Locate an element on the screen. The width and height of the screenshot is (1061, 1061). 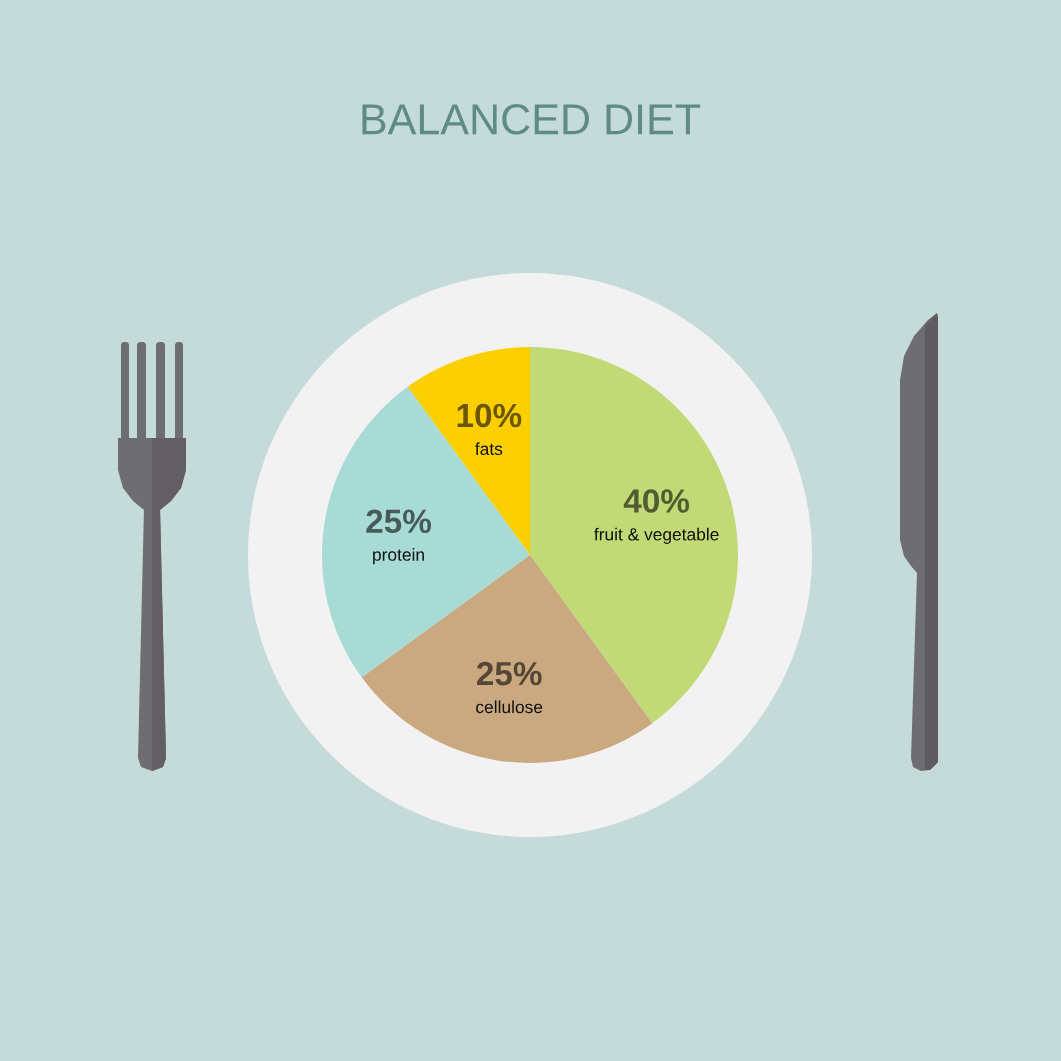
slice-label: protein is located at coordinates (398, 556).